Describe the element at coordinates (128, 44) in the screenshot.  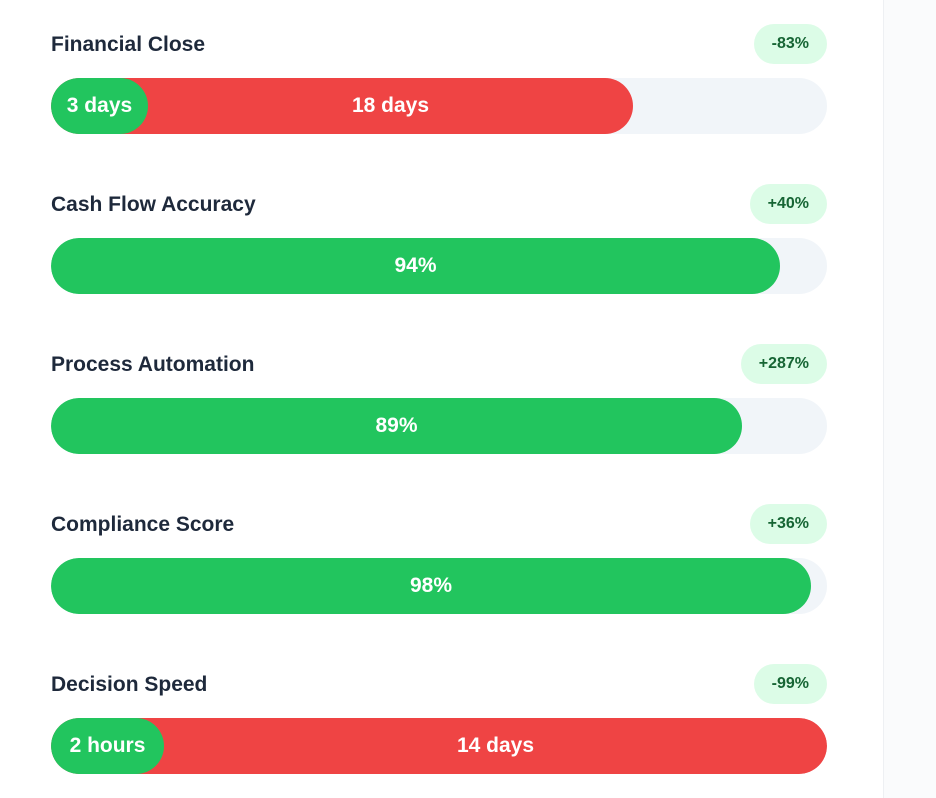
I see `metric-title: Financial Close` at that location.